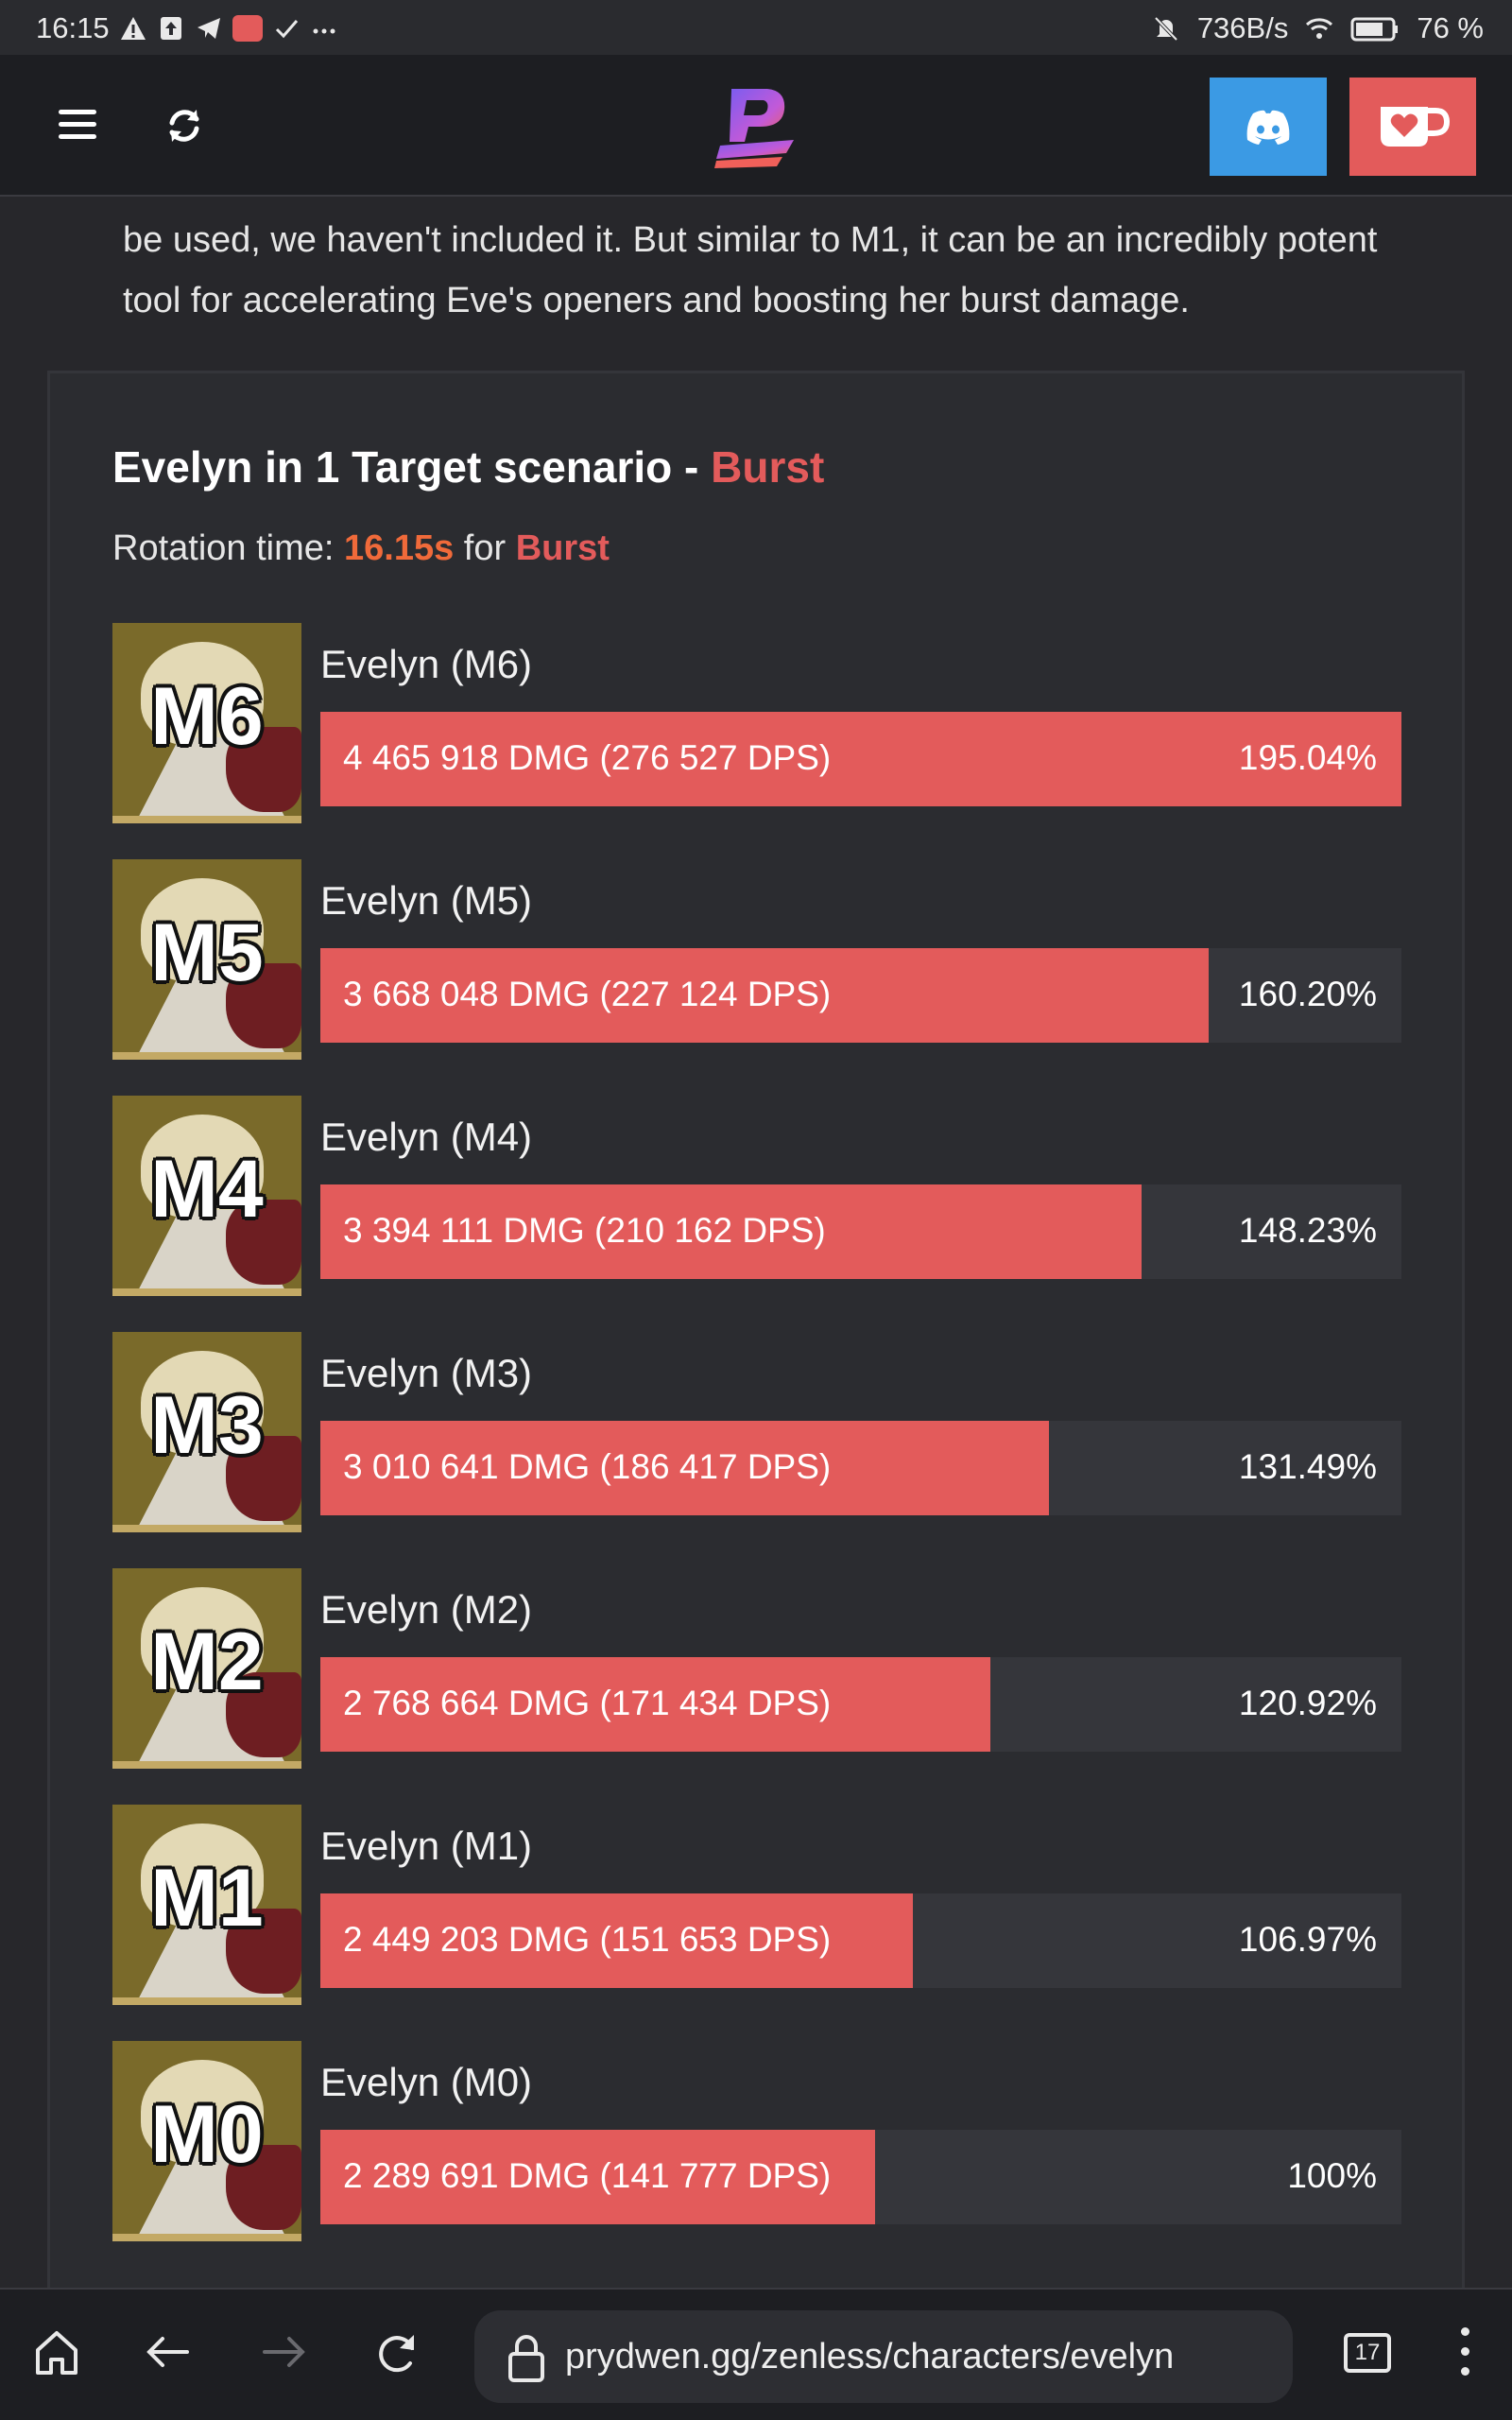  Describe the element at coordinates (207, 1661) in the screenshot. I see `mindscape-badge: M2` at that location.